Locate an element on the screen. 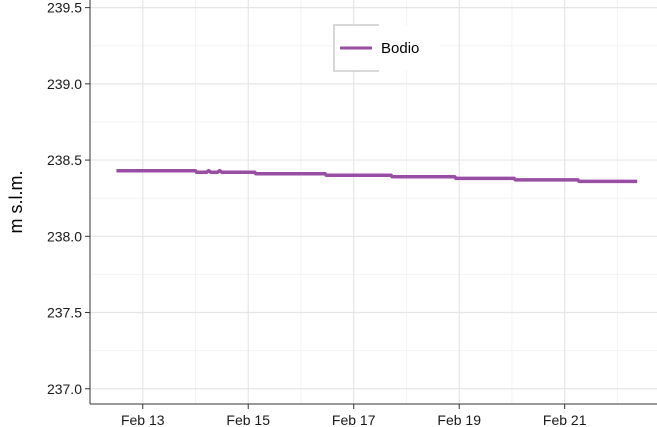 Image resolution: width=657 pixels, height=427 pixels. x-tick-label: Feb 19 is located at coordinates (459, 419).